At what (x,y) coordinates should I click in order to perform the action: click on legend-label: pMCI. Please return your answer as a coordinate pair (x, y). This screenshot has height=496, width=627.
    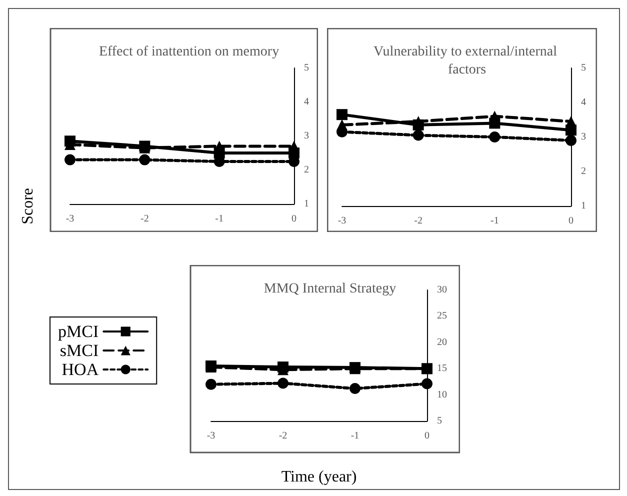
    Looking at the image, I should click on (78, 331).